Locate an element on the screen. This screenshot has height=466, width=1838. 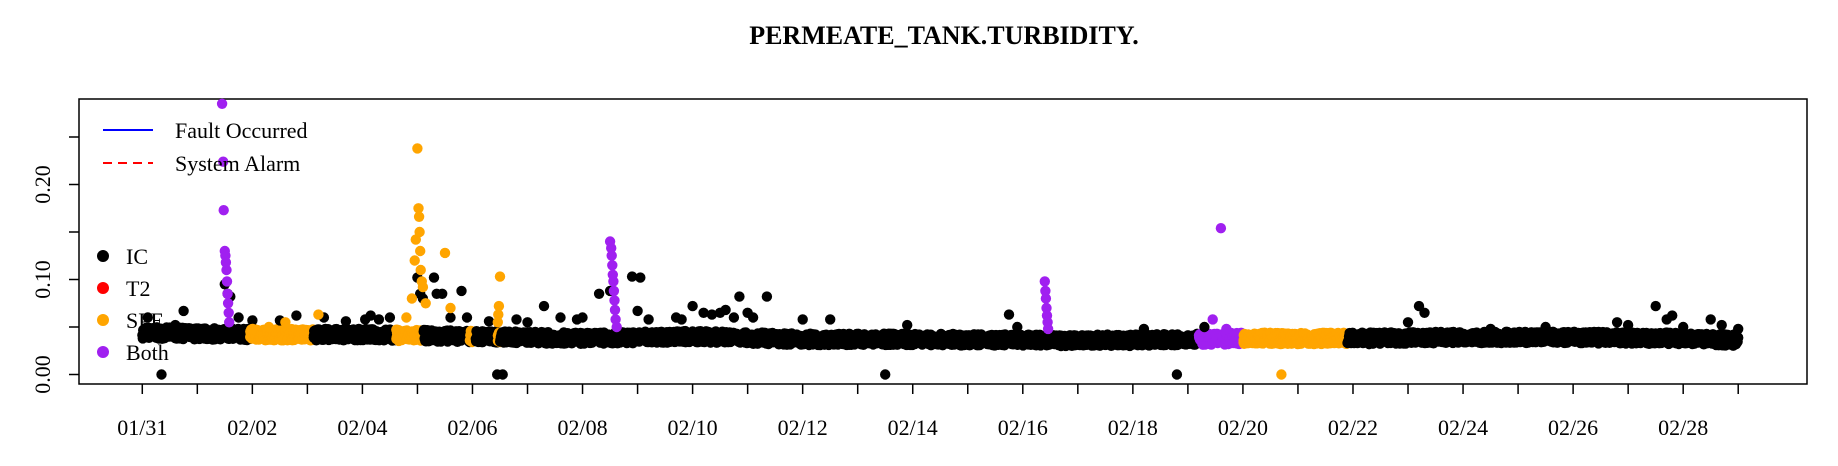
chart-title: PERMEATE_TANK.TURBIDITY. is located at coordinates (944, 35).